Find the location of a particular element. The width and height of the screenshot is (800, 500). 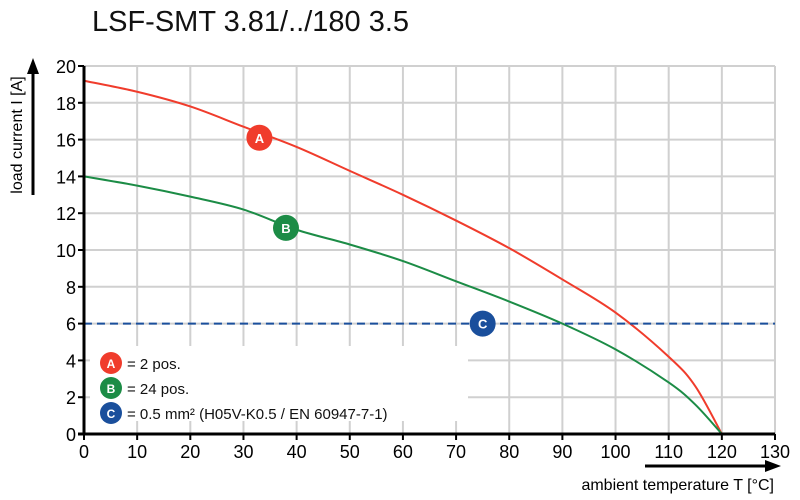

y-tick-label: 14 is located at coordinates (66, 177).